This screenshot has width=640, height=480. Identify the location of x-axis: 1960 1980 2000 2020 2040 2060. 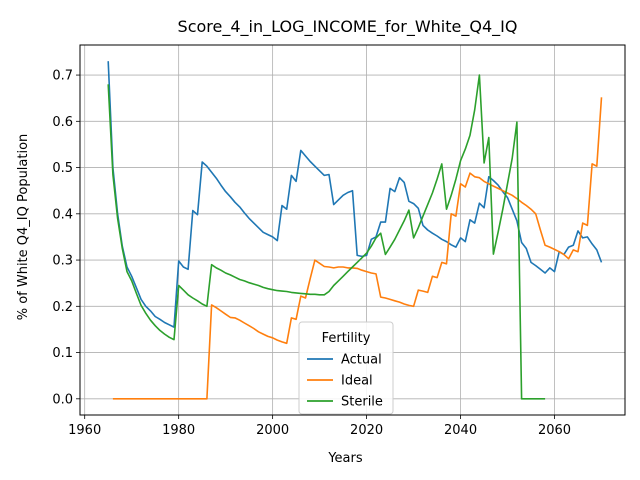
(319, 426).